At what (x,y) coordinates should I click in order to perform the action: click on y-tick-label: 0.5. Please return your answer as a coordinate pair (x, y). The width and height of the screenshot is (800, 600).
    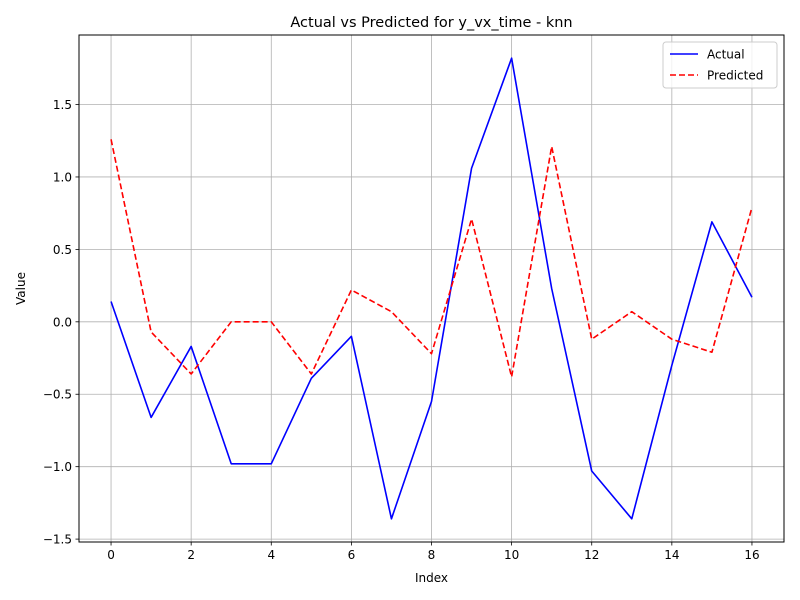
    Looking at the image, I should click on (62, 250).